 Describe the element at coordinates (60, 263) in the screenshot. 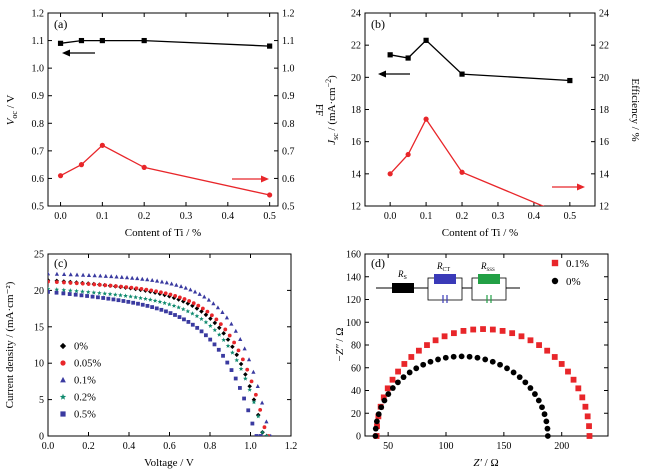

I see `panel-c-label: (c)` at that location.